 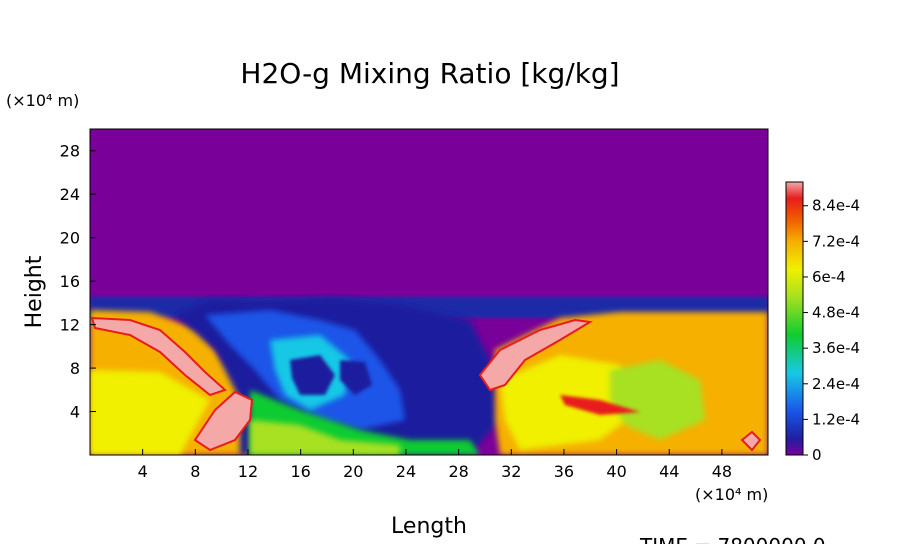 What do you see at coordinates (70, 194) in the screenshot?
I see `y-tick-label: 24` at bounding box center [70, 194].